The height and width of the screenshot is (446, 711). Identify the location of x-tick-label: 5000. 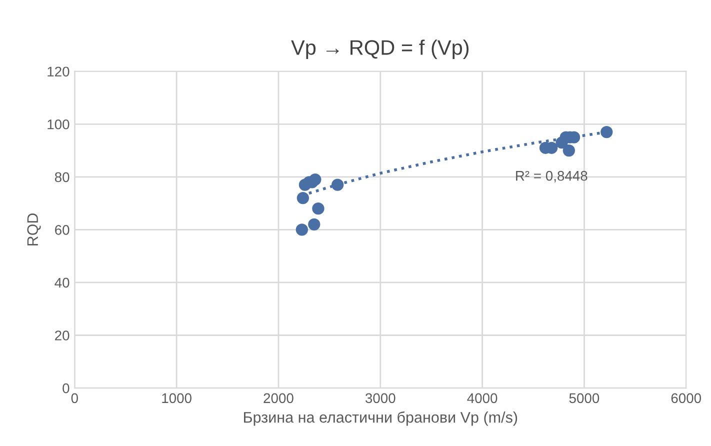
(584, 398).